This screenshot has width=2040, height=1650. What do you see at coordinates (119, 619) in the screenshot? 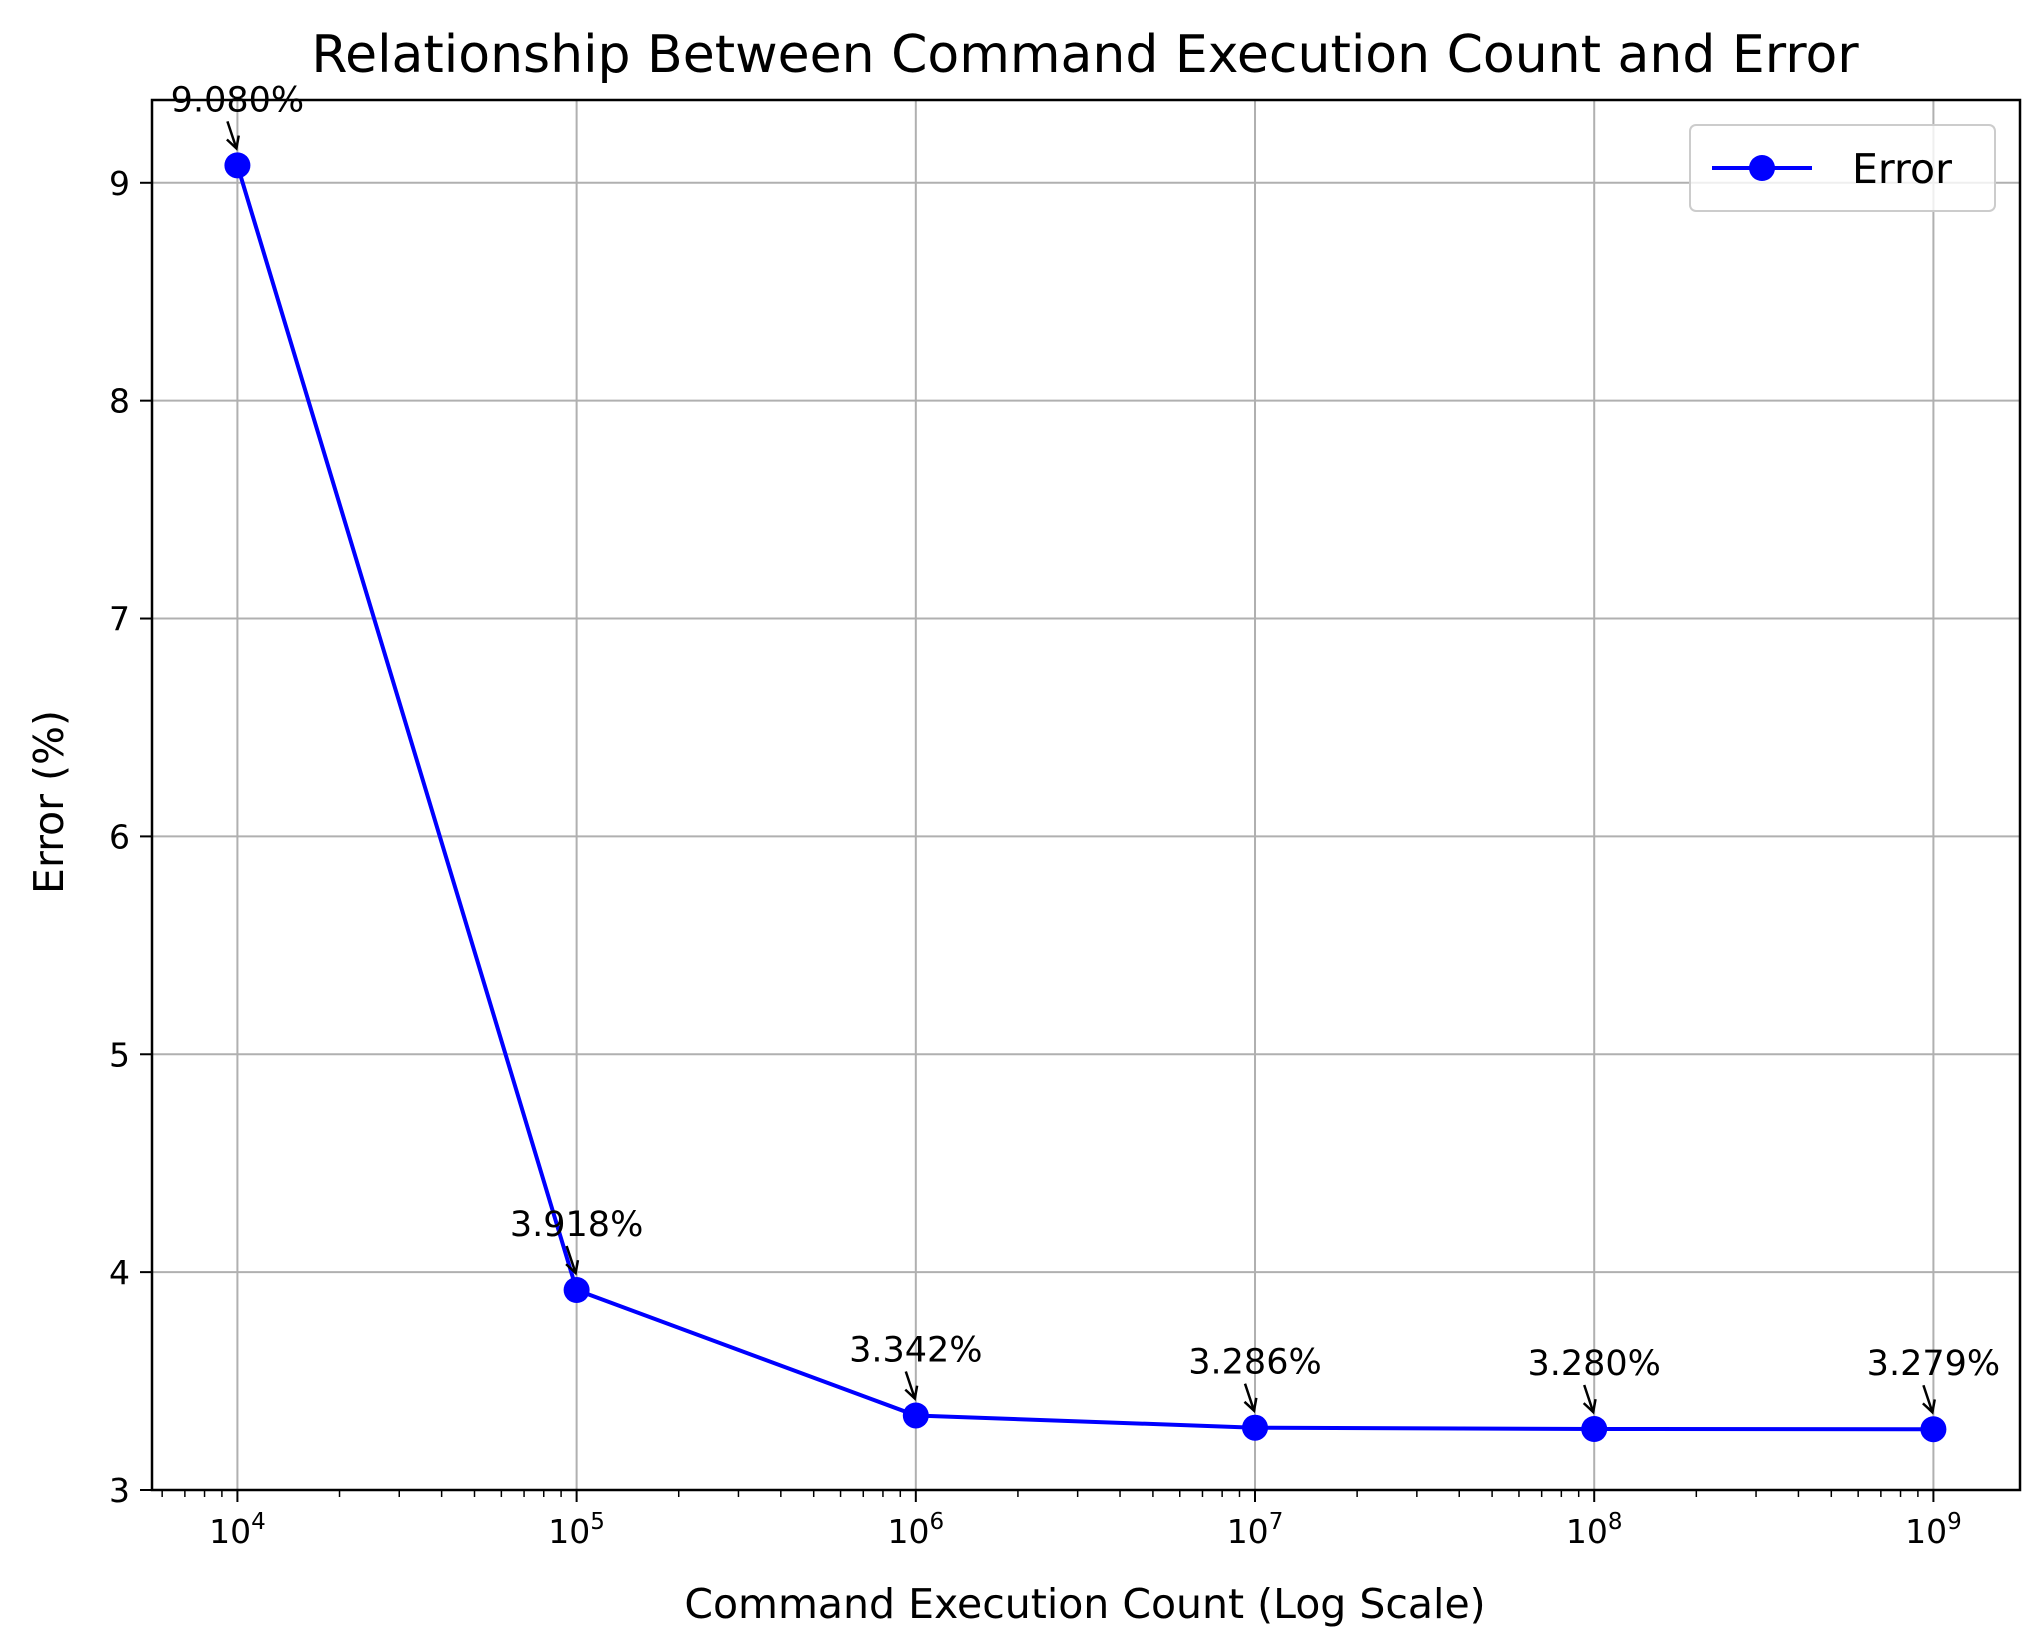
I see `y-tick-label: 7` at bounding box center [119, 619].